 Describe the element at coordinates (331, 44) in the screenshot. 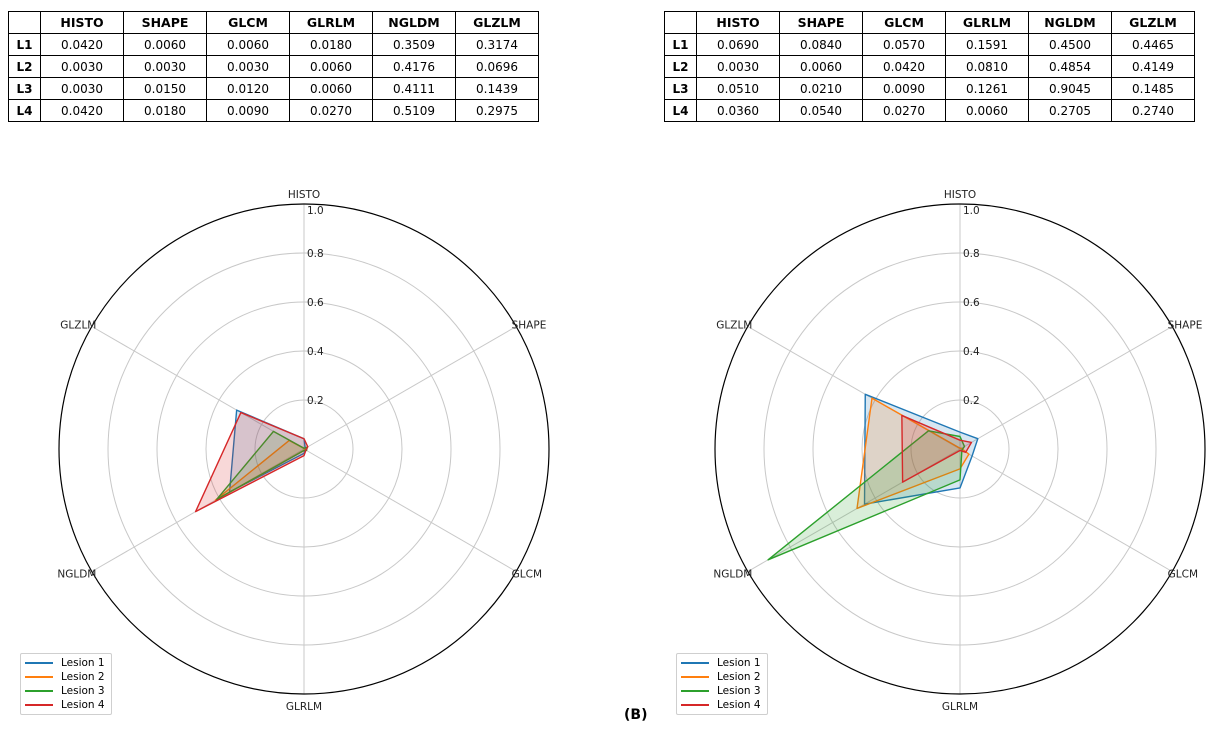

I see `table-cell: 0.0180` at that location.